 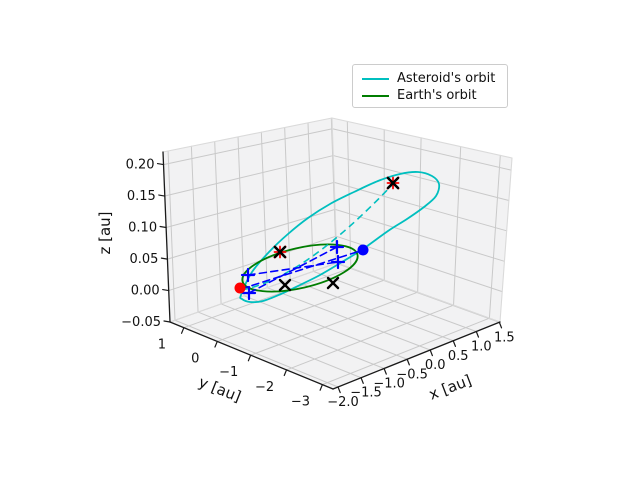 What do you see at coordinates (195, 358) in the screenshot?
I see `y-tick-label: 0` at bounding box center [195, 358].